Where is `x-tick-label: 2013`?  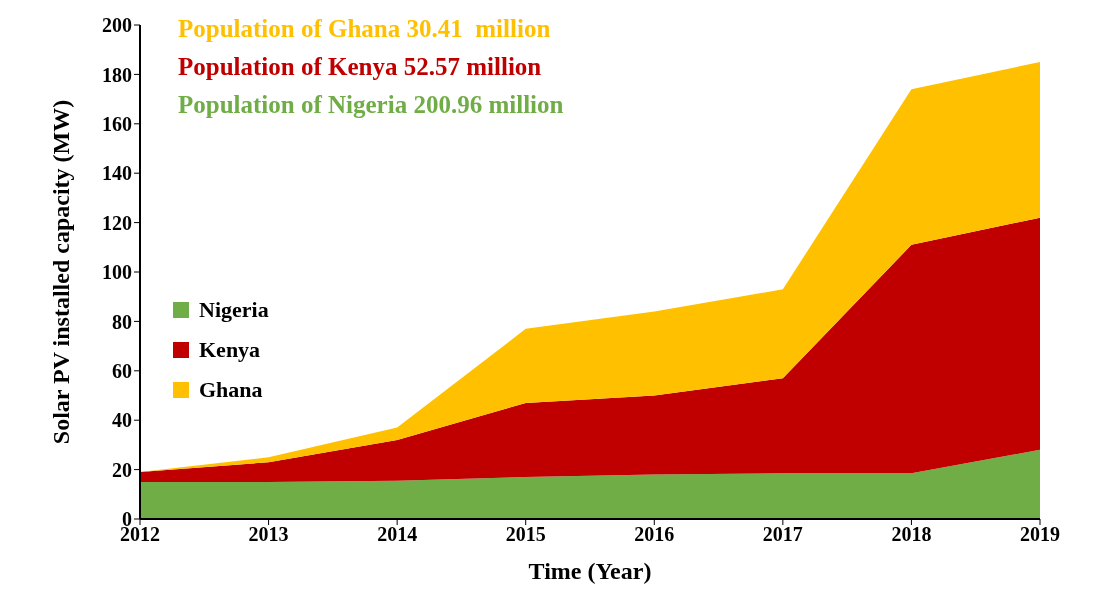 x-tick-label: 2013 is located at coordinates (268, 534).